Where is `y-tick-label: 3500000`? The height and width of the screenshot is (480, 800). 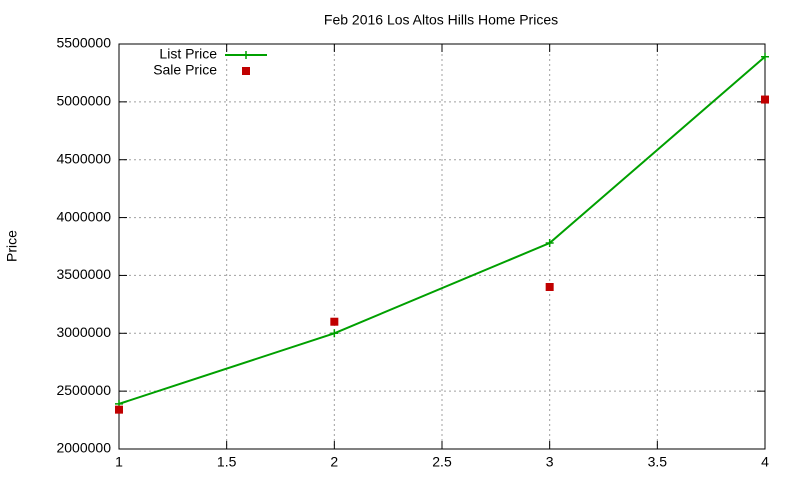
y-tick-label: 3500000 is located at coordinates (83, 274).